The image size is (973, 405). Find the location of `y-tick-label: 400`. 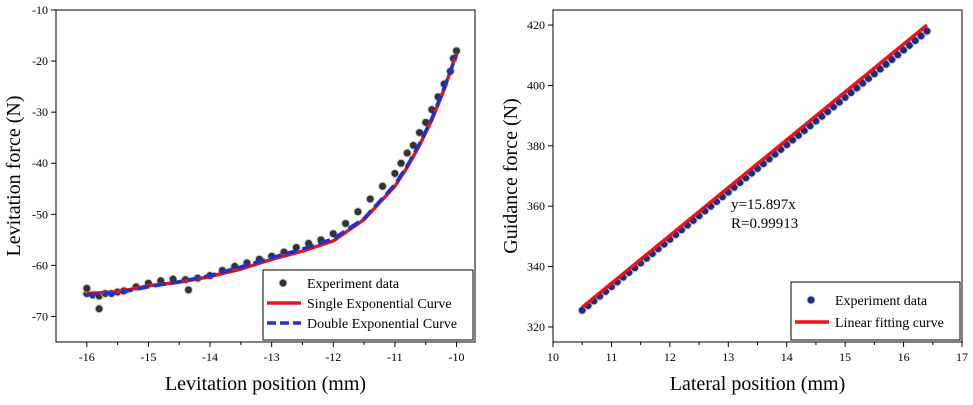

y-tick-label: 400 is located at coordinates (536, 85).